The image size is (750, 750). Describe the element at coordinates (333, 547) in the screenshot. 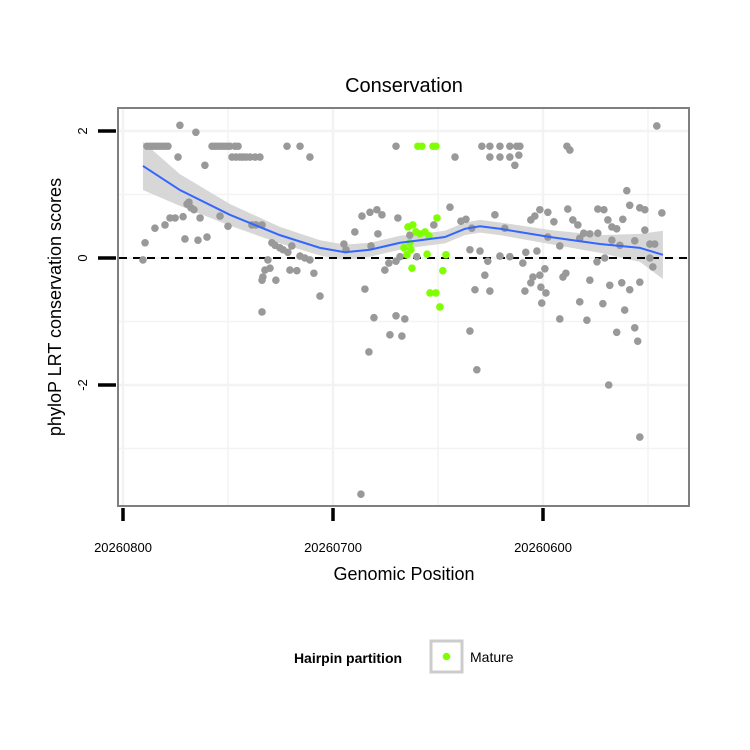

I see `x-tick-label: 20260700` at that location.